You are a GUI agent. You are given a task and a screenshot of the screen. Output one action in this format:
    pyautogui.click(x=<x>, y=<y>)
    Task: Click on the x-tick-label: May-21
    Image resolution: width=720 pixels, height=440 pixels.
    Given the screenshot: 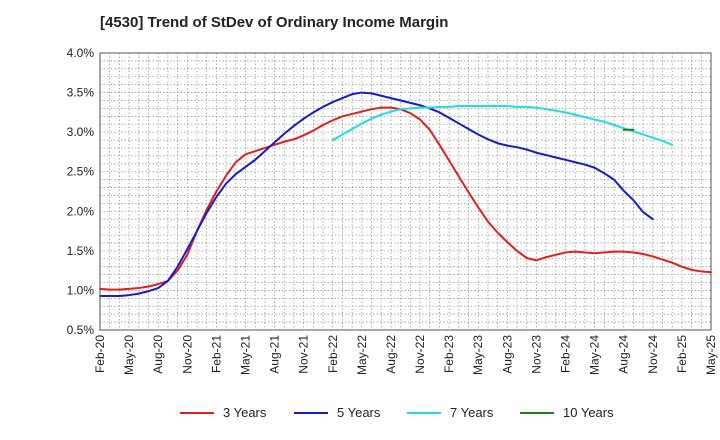 What is the action you would take?
    pyautogui.click(x=245, y=355)
    